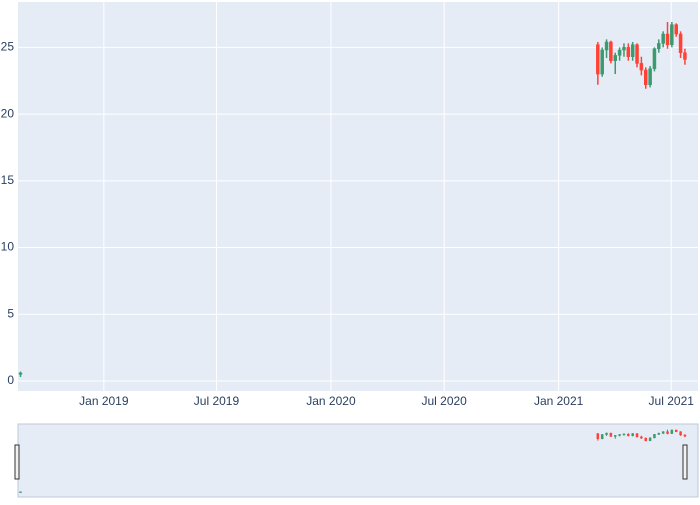 Image resolution: width=700 pixels, height=505 pixels. I want to click on x-tick-label: Jul 2019, so click(217, 401).